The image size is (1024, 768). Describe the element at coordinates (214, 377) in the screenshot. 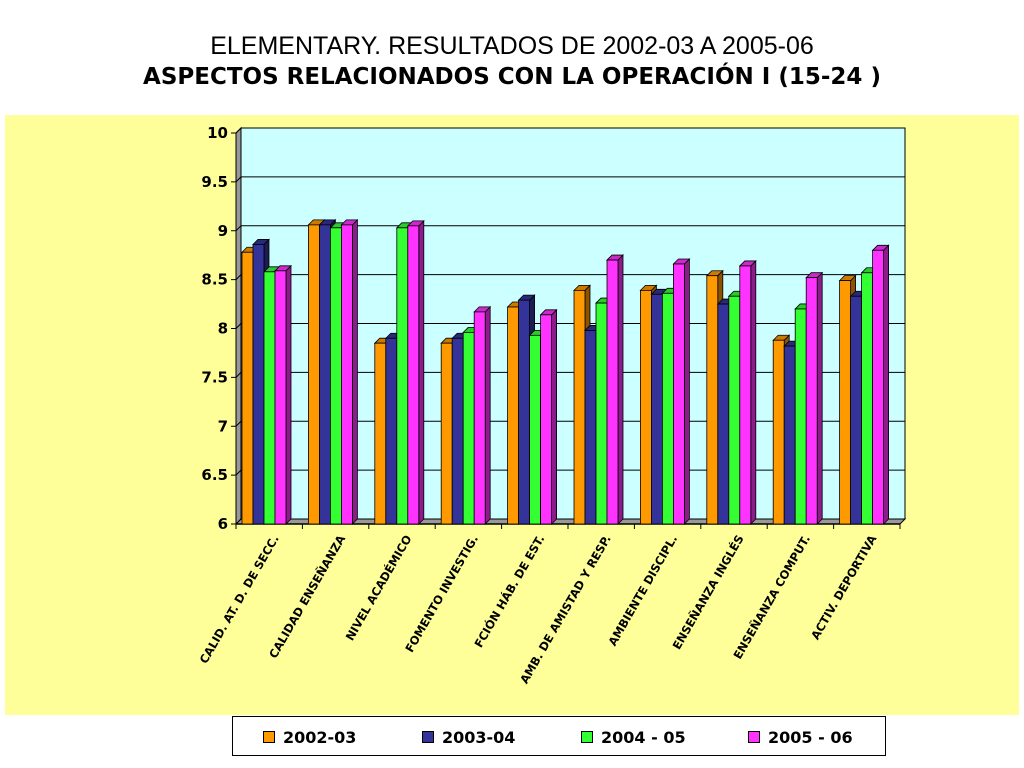

I see `y-tick-label: 7.5` at that location.